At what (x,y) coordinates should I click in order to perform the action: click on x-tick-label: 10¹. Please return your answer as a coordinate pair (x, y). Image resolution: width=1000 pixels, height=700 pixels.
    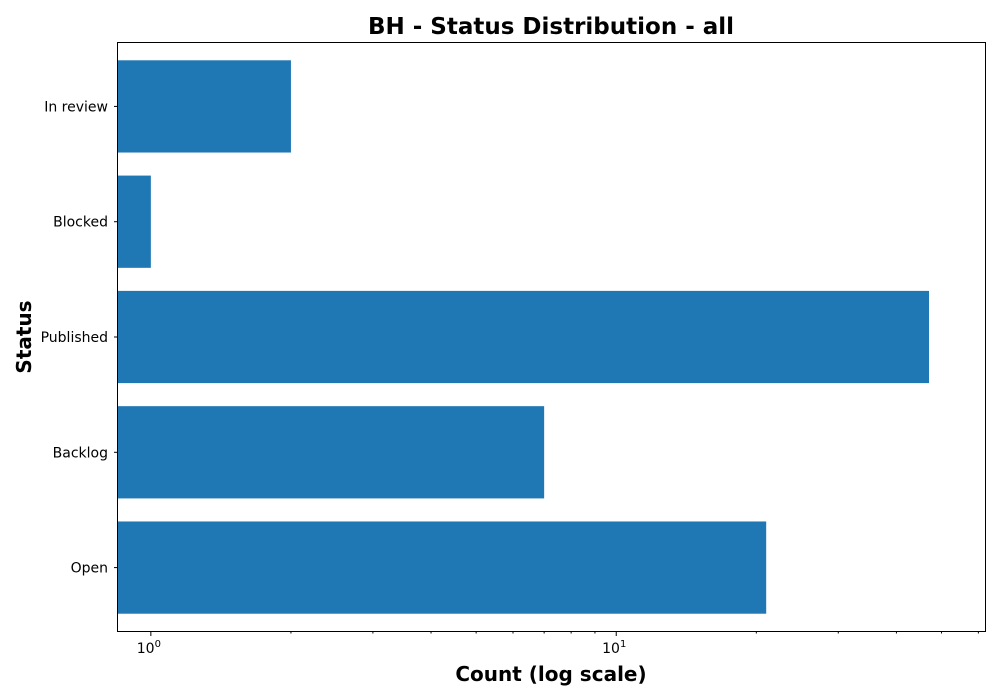
    Looking at the image, I should click on (614, 648).